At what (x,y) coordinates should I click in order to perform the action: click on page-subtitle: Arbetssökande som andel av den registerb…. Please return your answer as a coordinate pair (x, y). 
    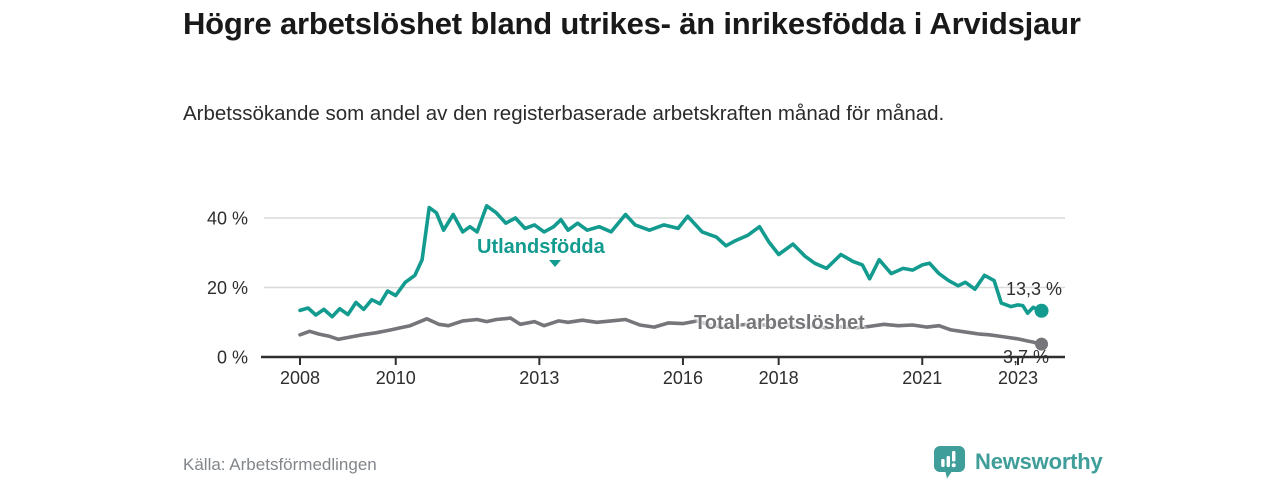
    Looking at the image, I should click on (564, 113).